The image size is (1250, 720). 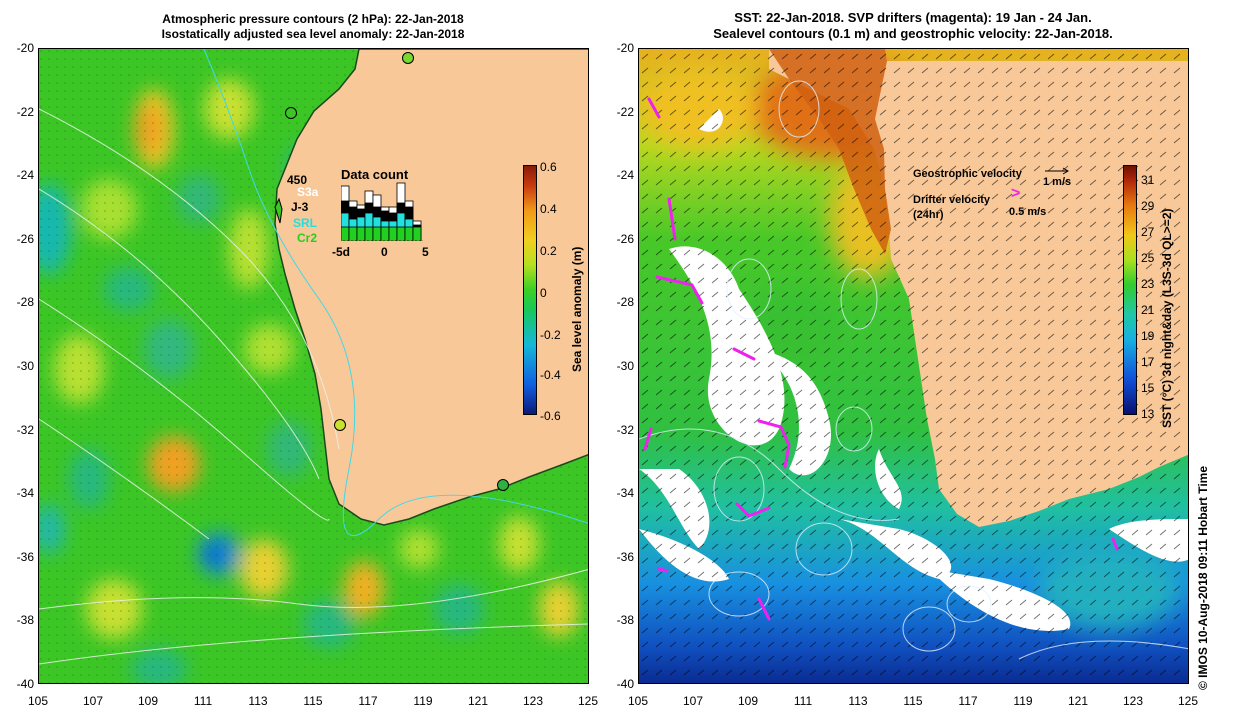 I want to click on data-count-xtick-0: 0, so click(x=384, y=252).